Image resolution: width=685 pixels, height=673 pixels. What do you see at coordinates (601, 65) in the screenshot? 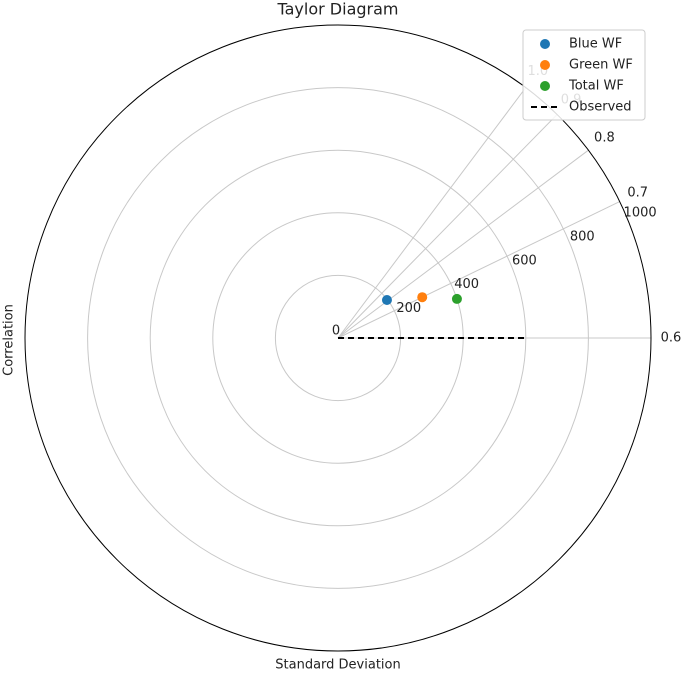
I see `legend-label: Green WF` at bounding box center [601, 65].